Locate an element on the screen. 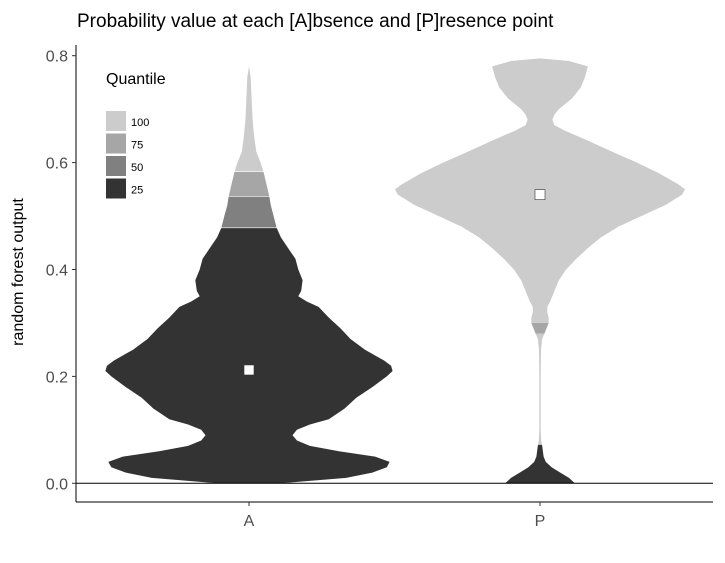  x-tick-label-P: P is located at coordinates (540, 521).